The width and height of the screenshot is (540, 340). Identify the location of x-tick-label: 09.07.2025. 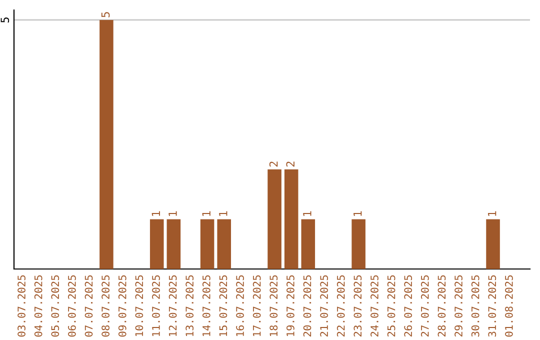
(122, 306).